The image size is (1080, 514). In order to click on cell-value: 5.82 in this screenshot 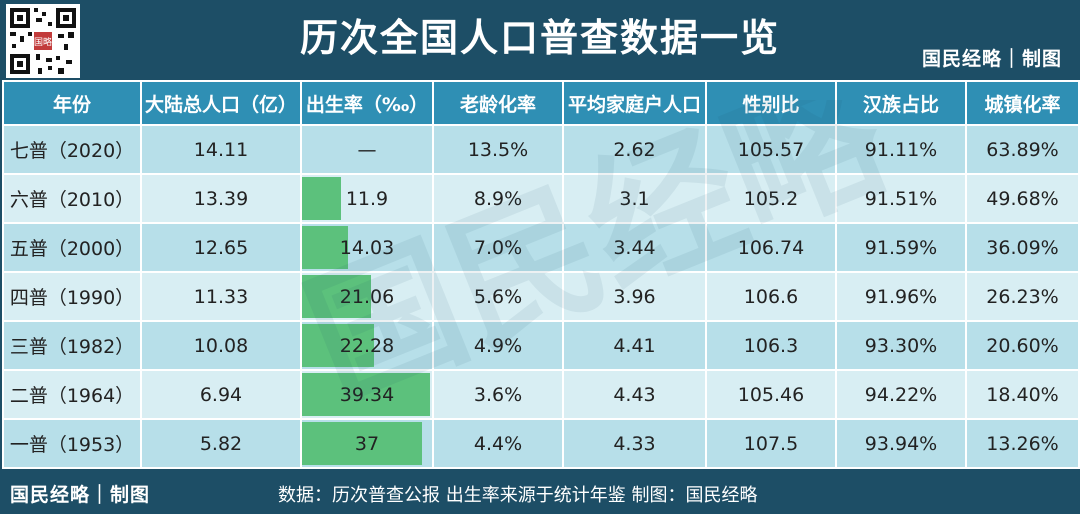, I will do `click(221, 443)`.